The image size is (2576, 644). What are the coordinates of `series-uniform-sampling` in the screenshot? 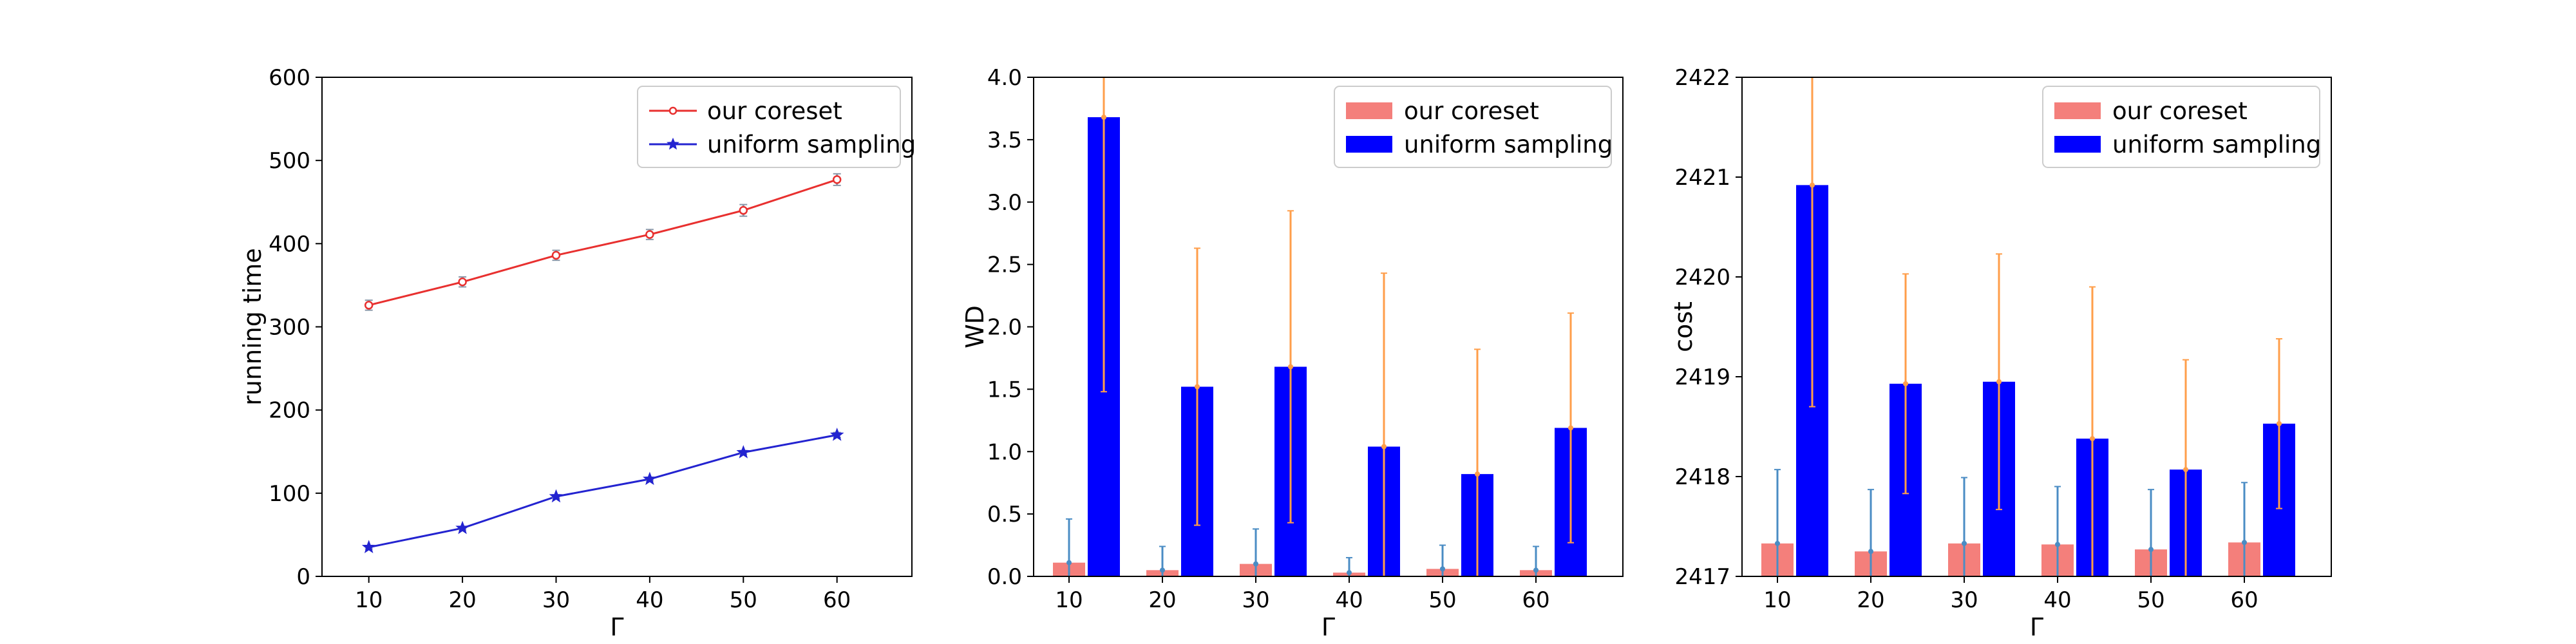 It's located at (603, 491).